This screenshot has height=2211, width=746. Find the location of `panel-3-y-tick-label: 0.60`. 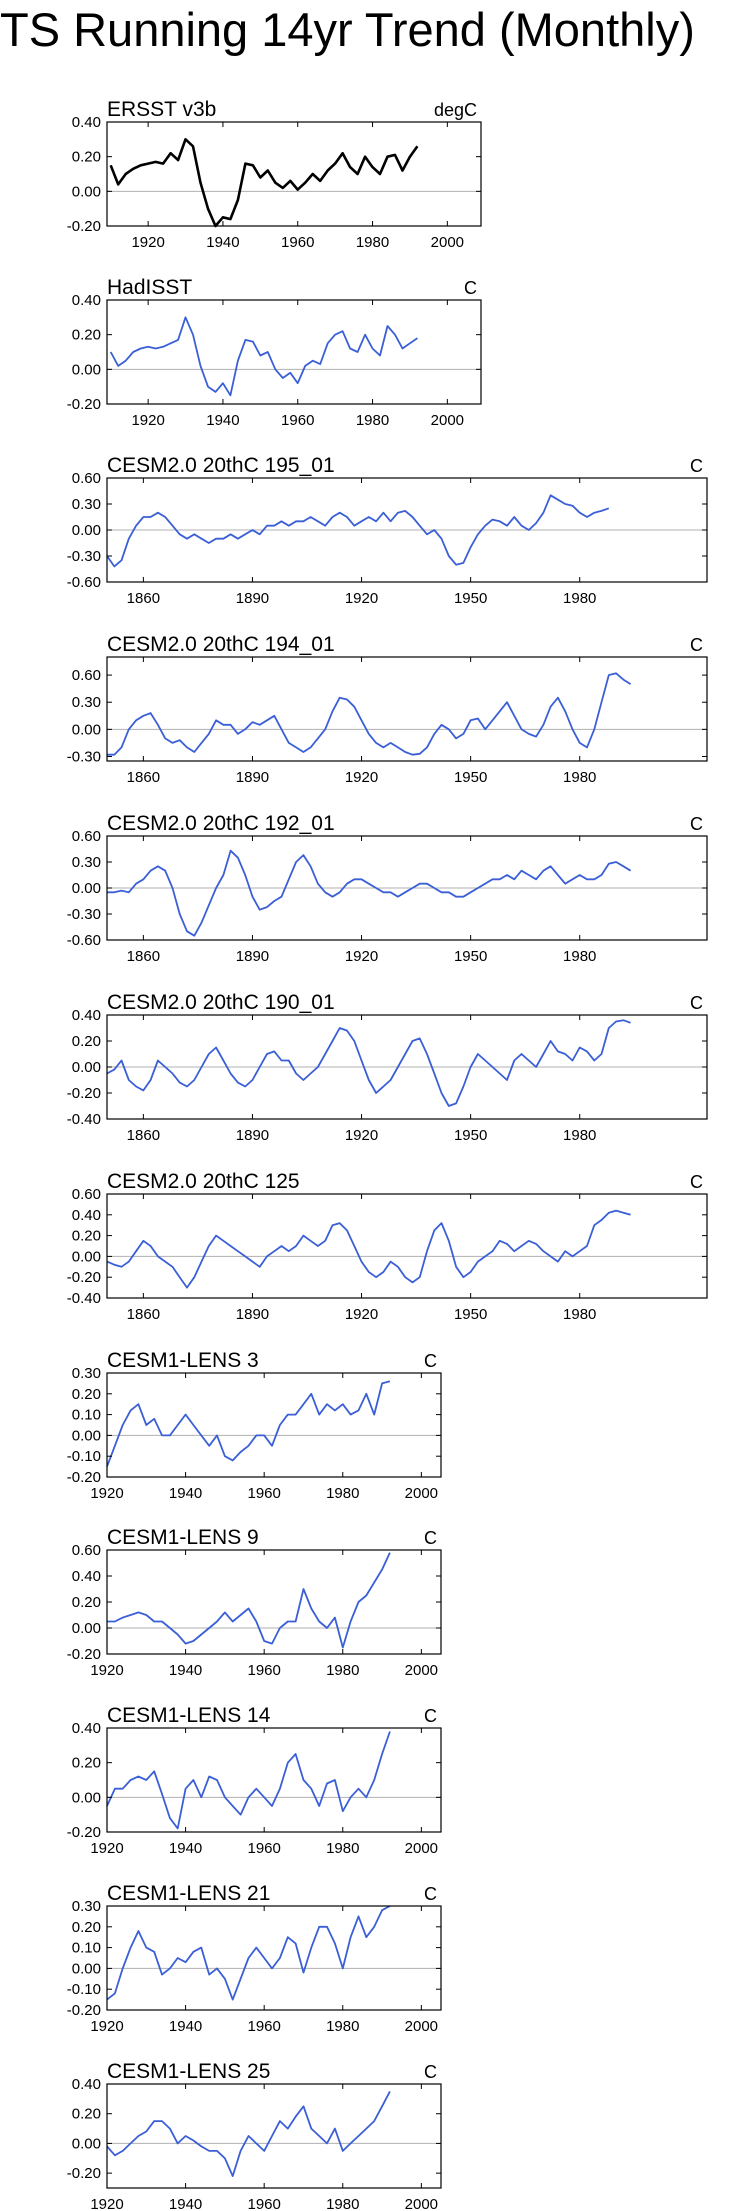

panel-3-y-tick-label: 0.60 is located at coordinates (86, 478).